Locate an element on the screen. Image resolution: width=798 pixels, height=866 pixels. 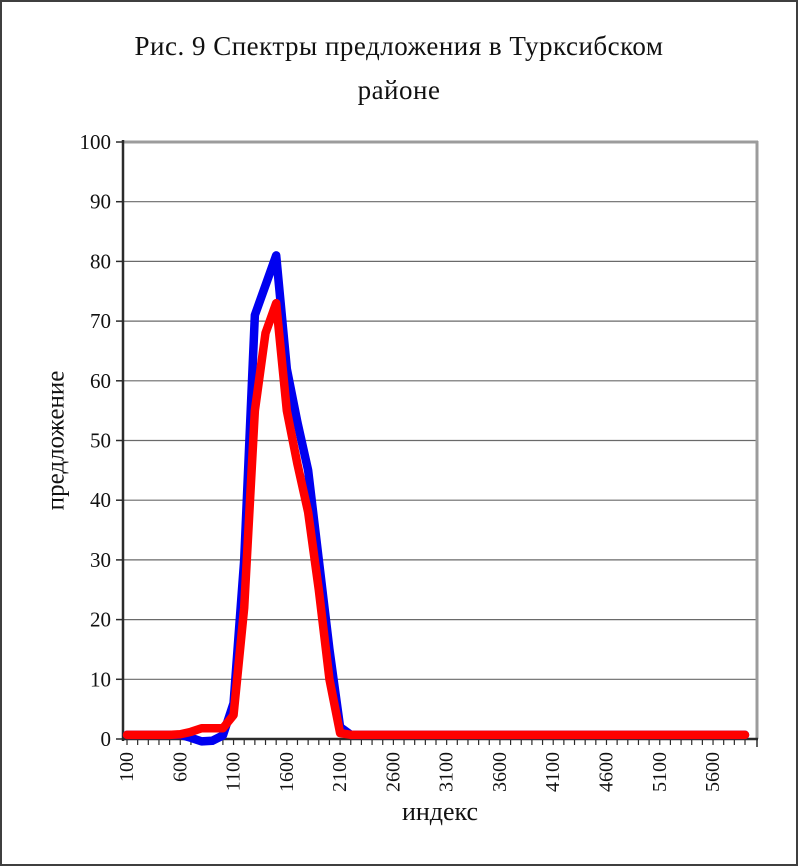
x-tick-label: 3100 is located at coordinates (447, 772).